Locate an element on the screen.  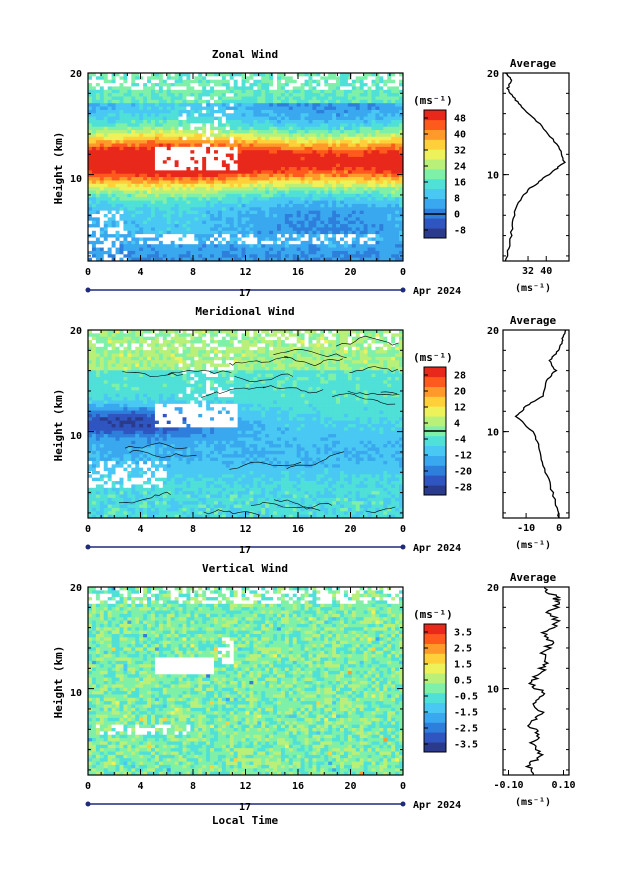
colorbar-swatch is located at coordinates (435, 223).